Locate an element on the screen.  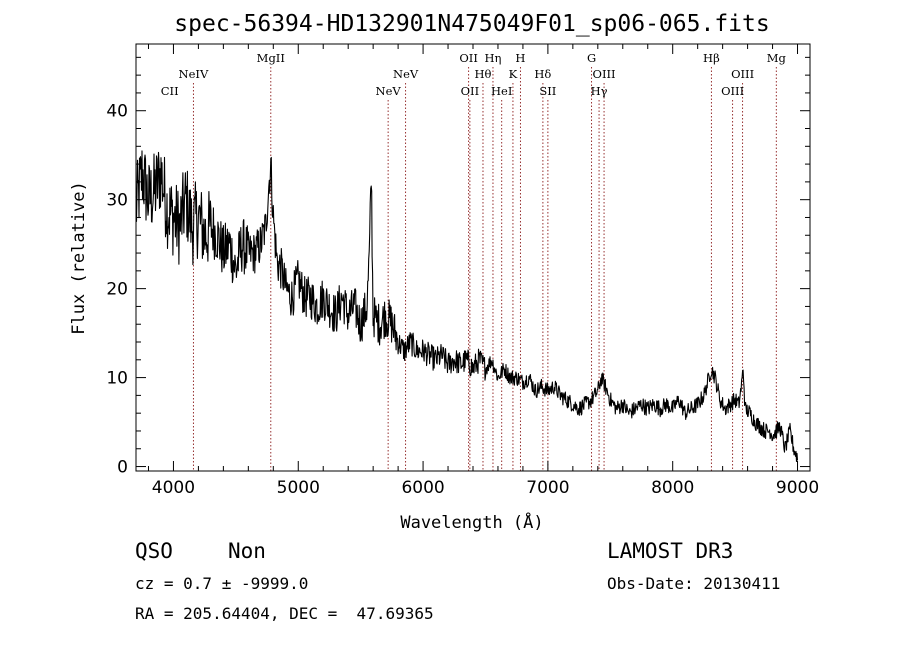
redshift-readout: cz = 0.7 ± -9999.0 is located at coordinates (222, 583).